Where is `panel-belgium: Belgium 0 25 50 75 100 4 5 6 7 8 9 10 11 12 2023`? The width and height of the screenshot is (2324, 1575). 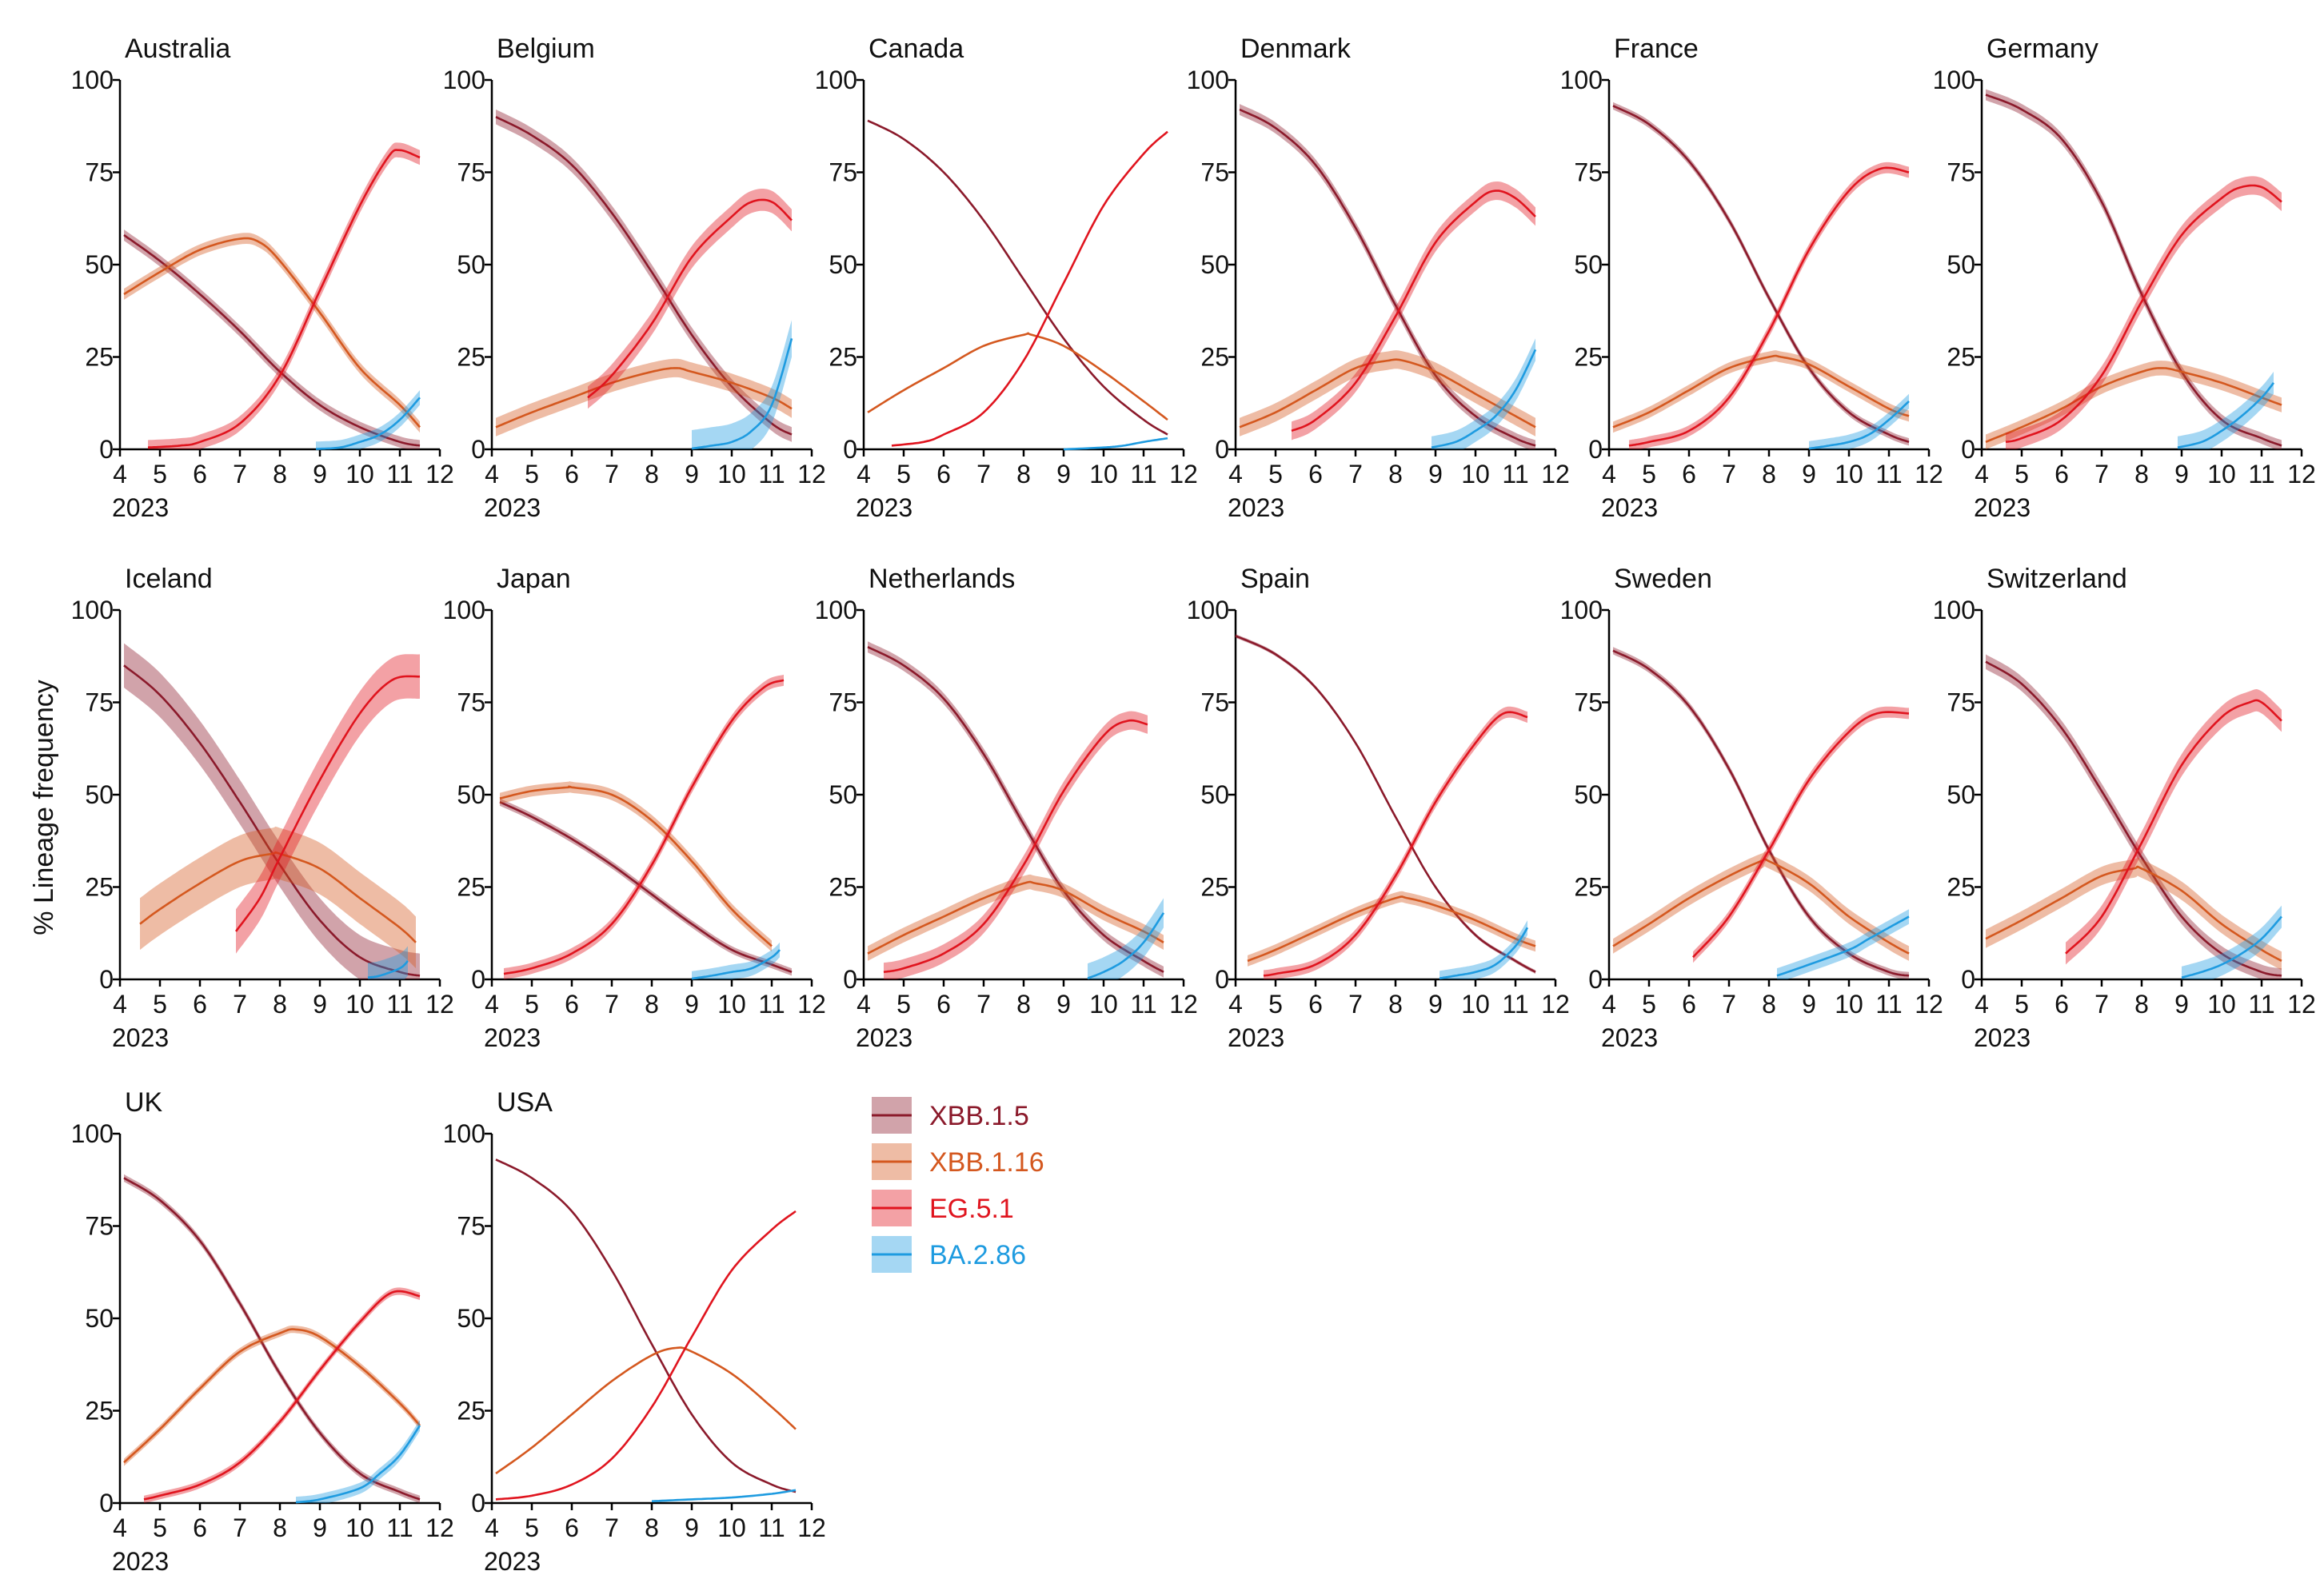 panel-belgium: Belgium 0 25 50 75 100 4 5 6 7 8 9 10 11 12 2023 is located at coordinates (634, 278).